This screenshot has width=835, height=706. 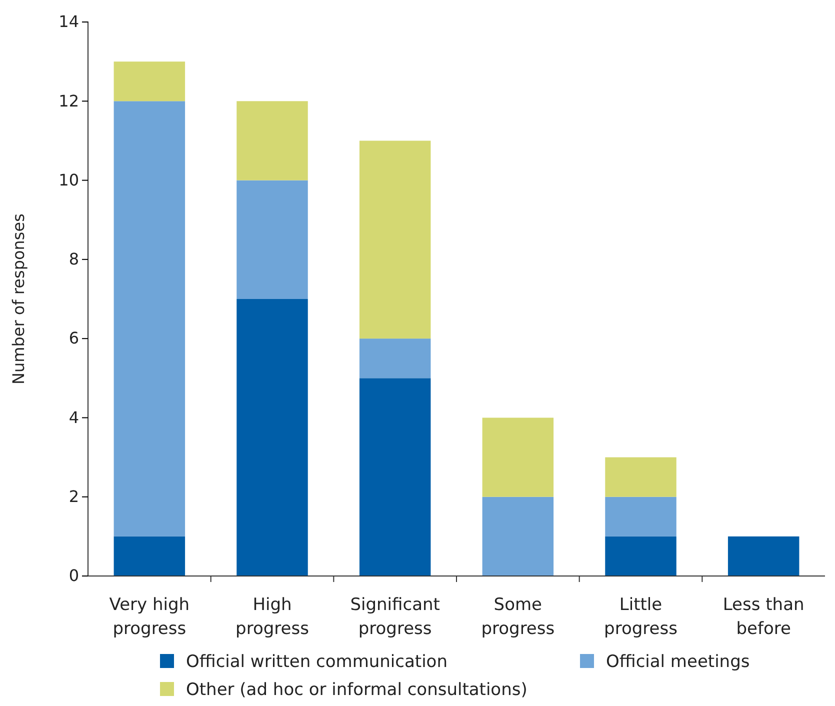 What do you see at coordinates (678, 662) in the screenshot?
I see `legend-label: Official meetings` at bounding box center [678, 662].